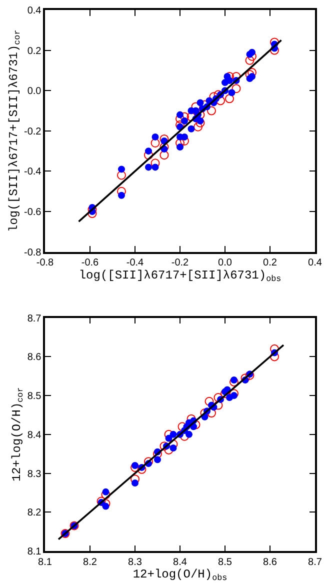  Describe the element at coordinates (315, 263) in the screenshot. I see `x-tick-label: 0.4` at that location.